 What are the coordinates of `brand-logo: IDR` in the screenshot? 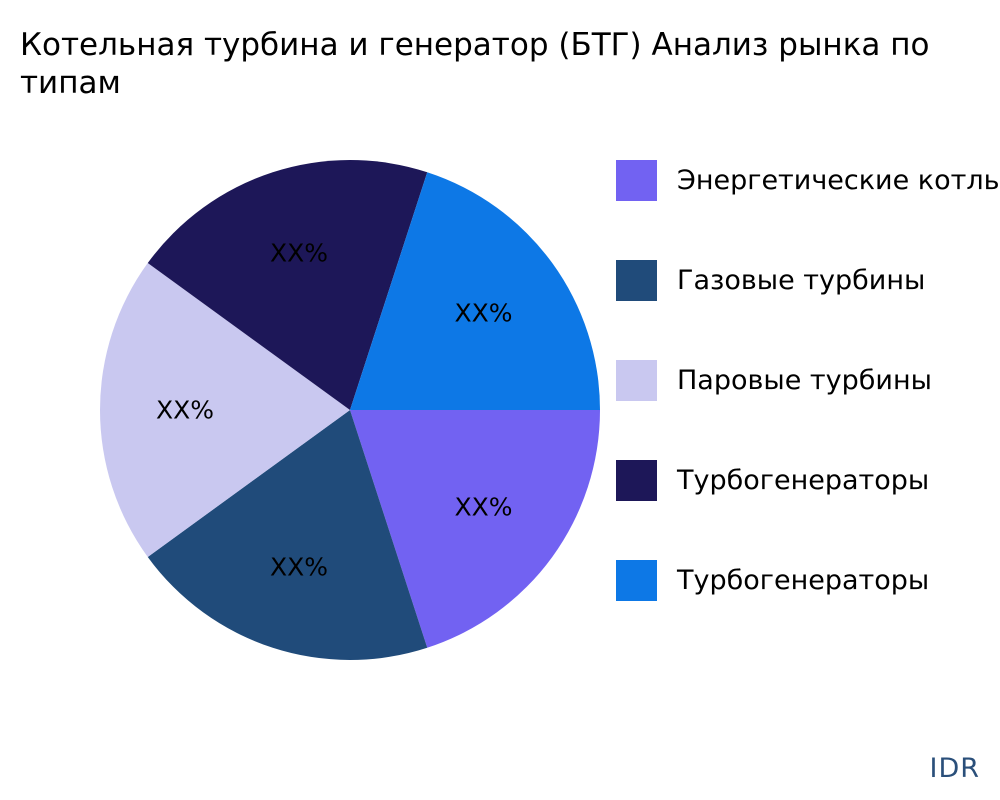 It's located at (954, 768).